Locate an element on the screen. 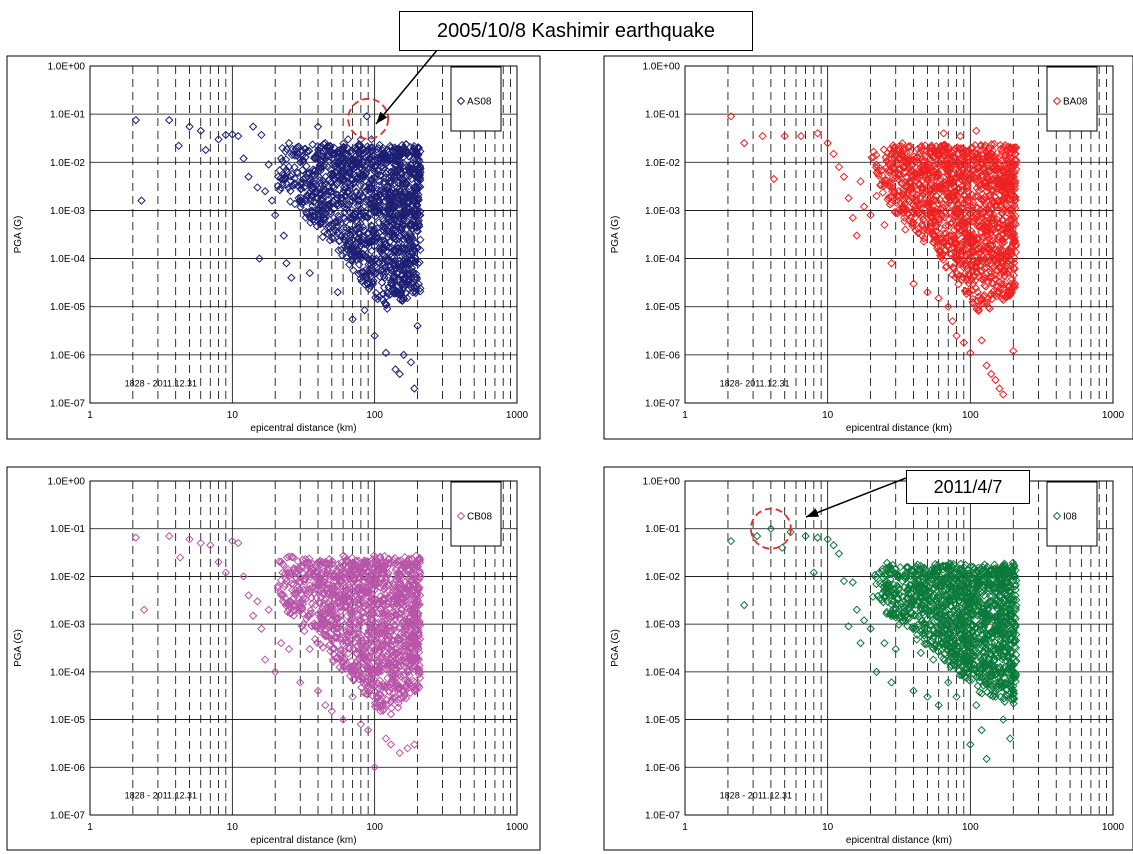 Image resolution: width=1133 pixels, height=854 pixels. x-tick-label: 1000 is located at coordinates (517, 415).